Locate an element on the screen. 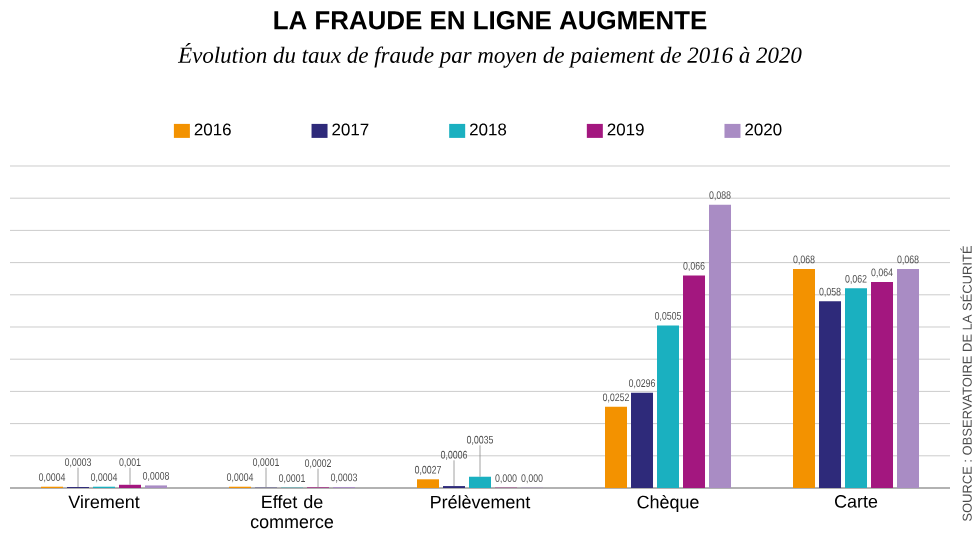 The height and width of the screenshot is (550, 980). chart-subtitle: Évolution du taux de fraude par moyen de paiement de 2016 à 2020 is located at coordinates (489, 55).